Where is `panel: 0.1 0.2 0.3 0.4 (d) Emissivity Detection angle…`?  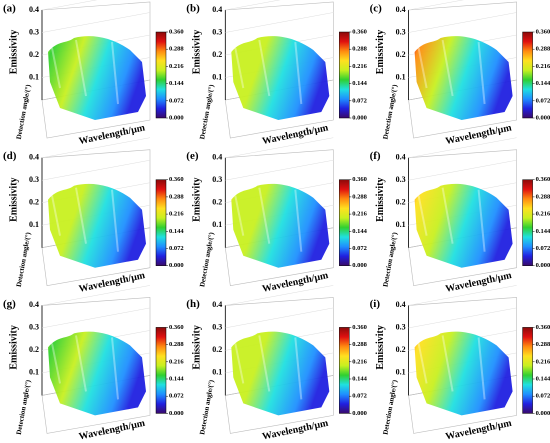 panel: 0.1 0.2 0.3 0.4 (d) Emissivity Detection angle… is located at coordinates (93, 216).